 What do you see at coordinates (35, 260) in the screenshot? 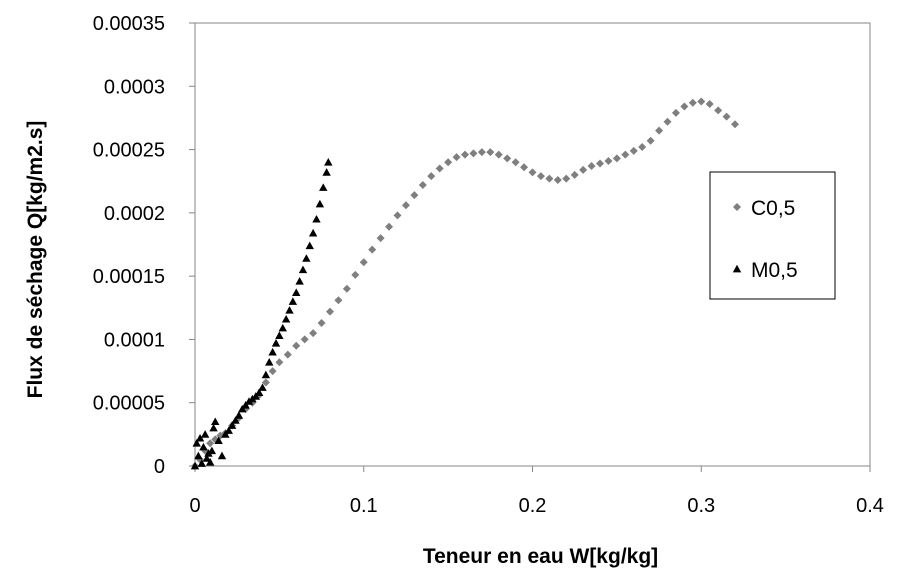
I see `y-axis-label: Flux de séchage Q[kg/m2.s]` at bounding box center [35, 260].